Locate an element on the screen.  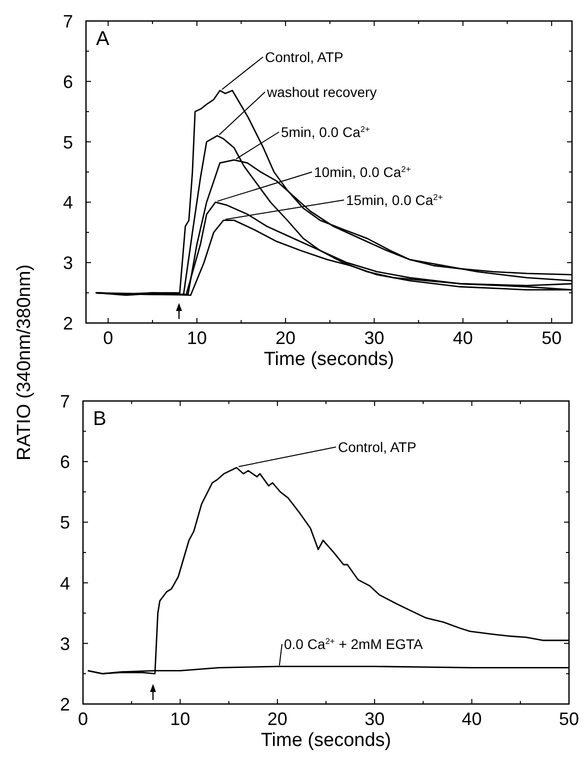
text: washout recovery is located at coordinates (321, 92).